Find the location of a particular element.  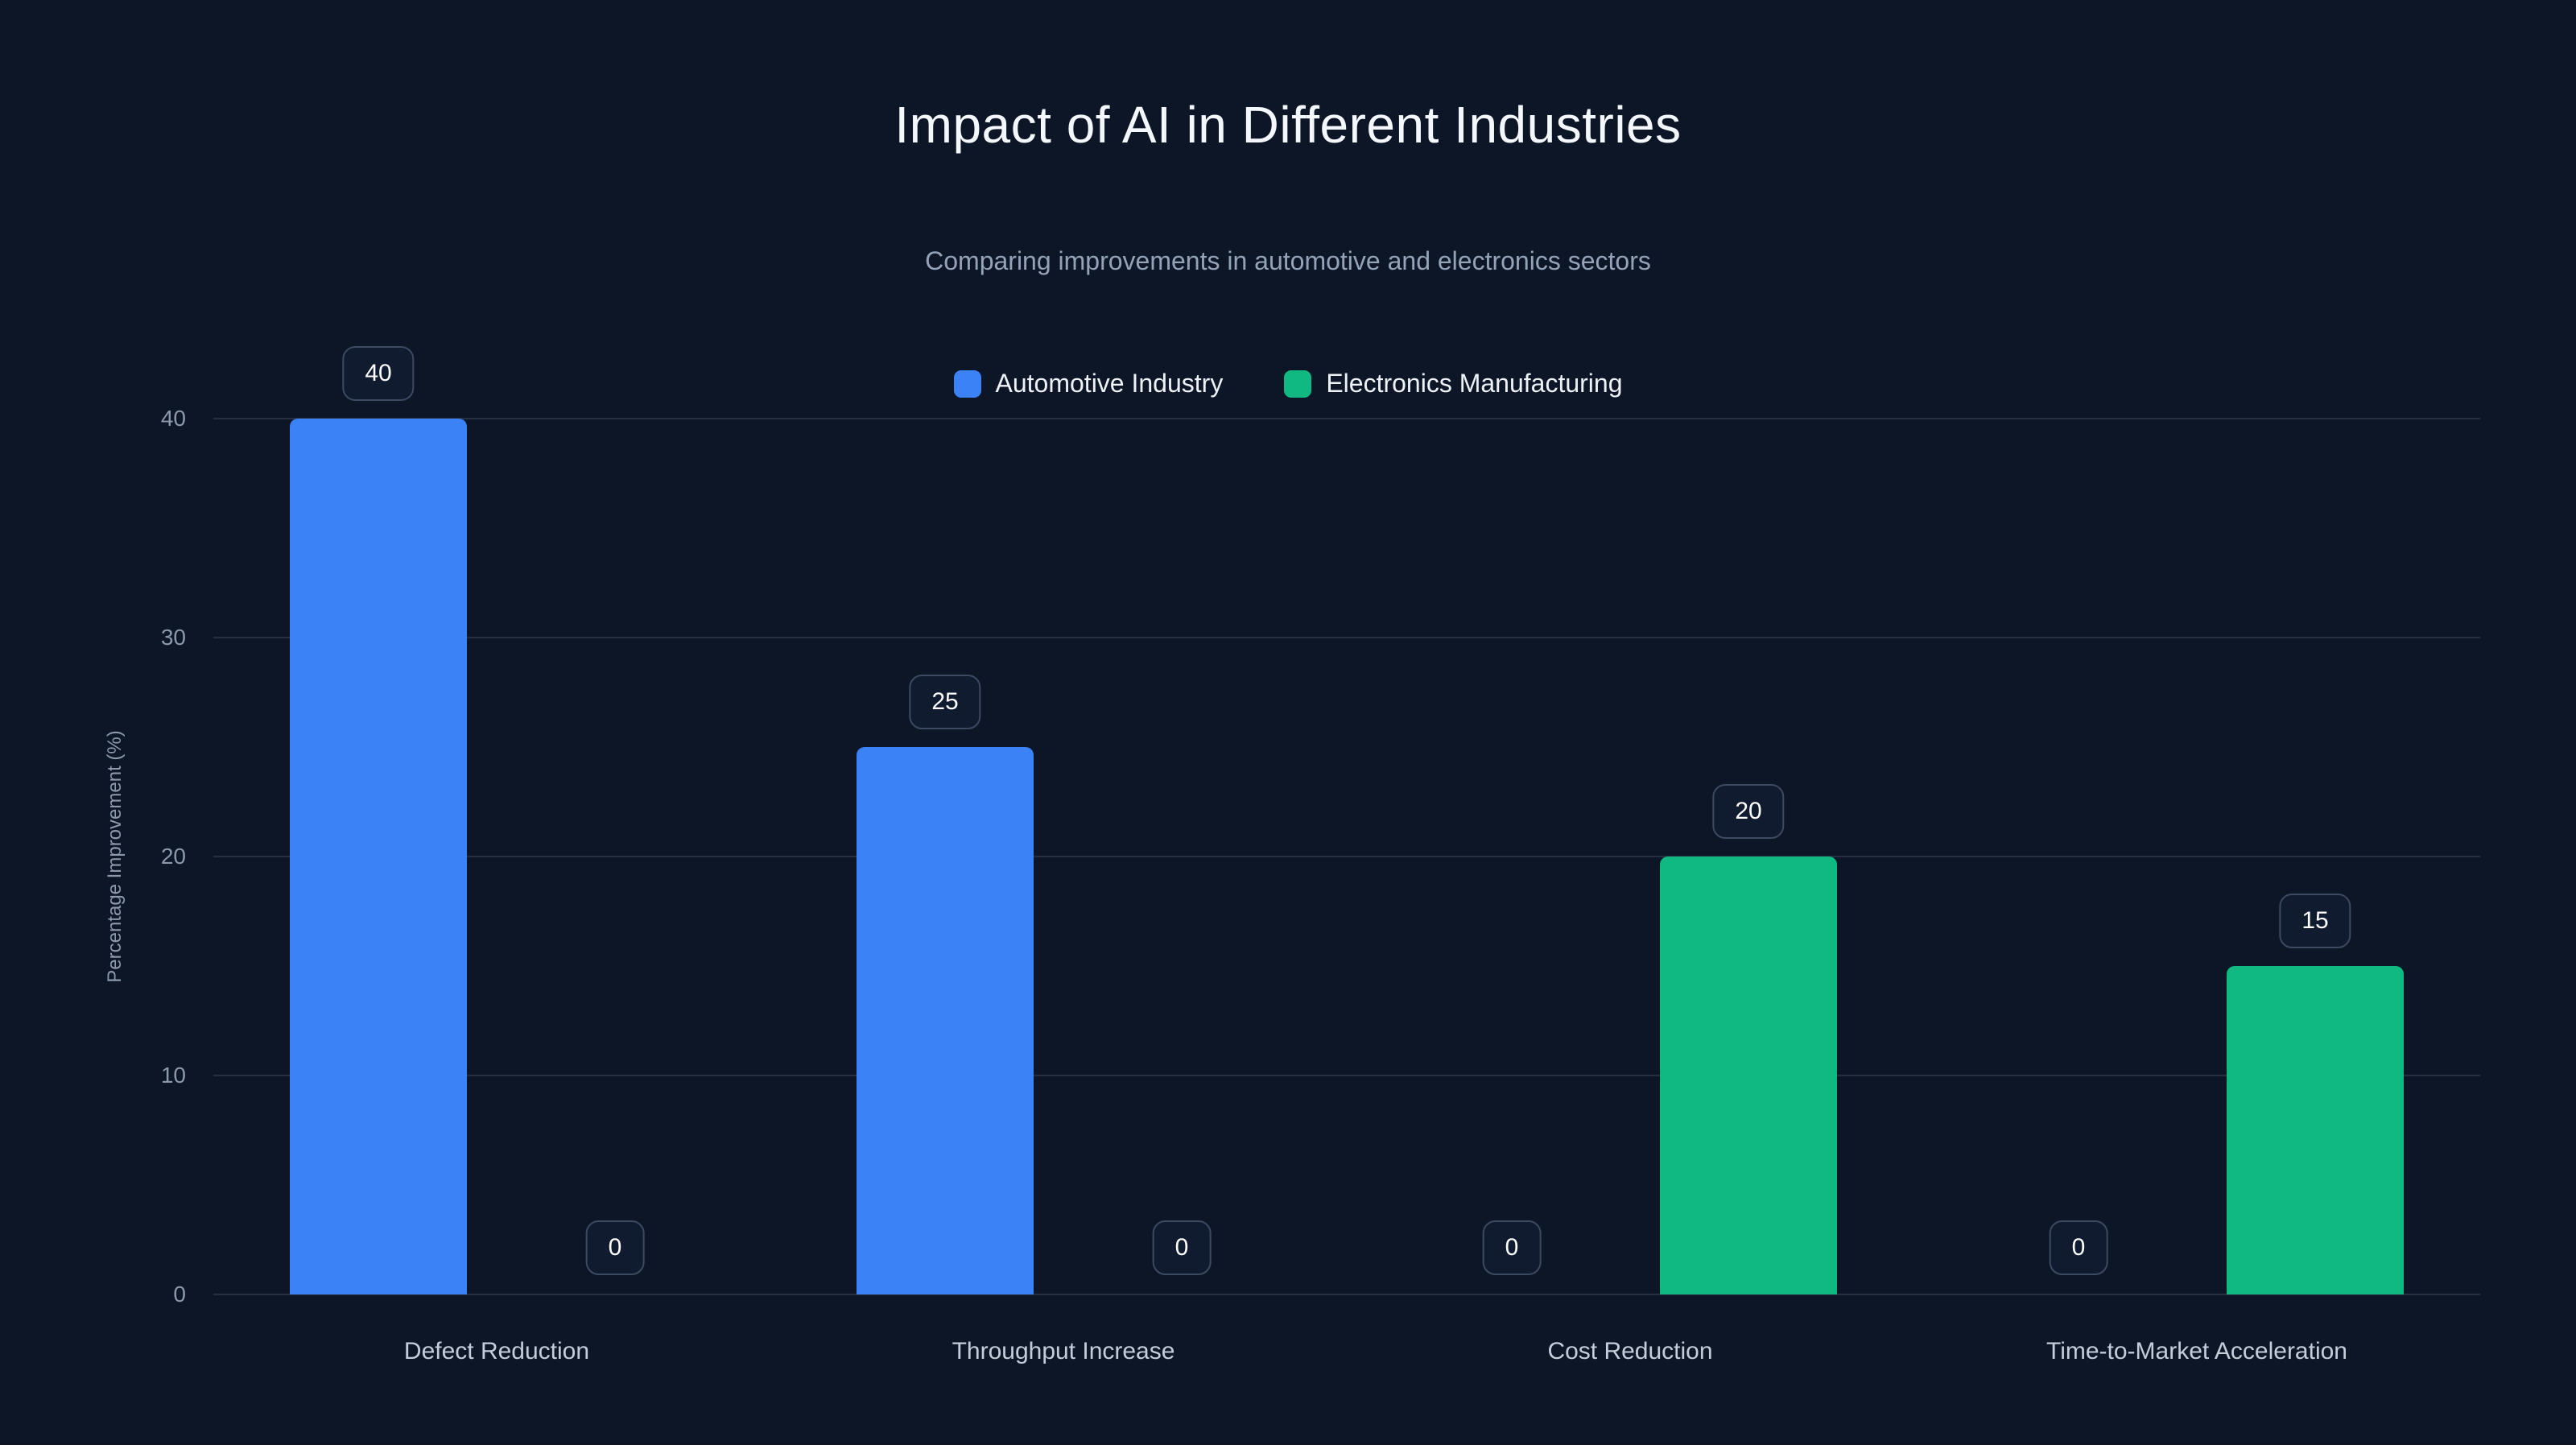

legend-label-electronics: Electronics Manufacturing is located at coordinates (1474, 383).